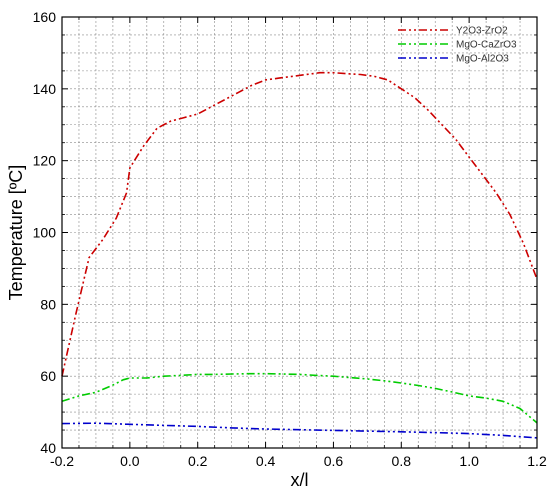 This screenshot has width=550, height=492. I want to click on y-axis-tick-labels: 40 60 80 100 120 140 160, so click(45, 232).